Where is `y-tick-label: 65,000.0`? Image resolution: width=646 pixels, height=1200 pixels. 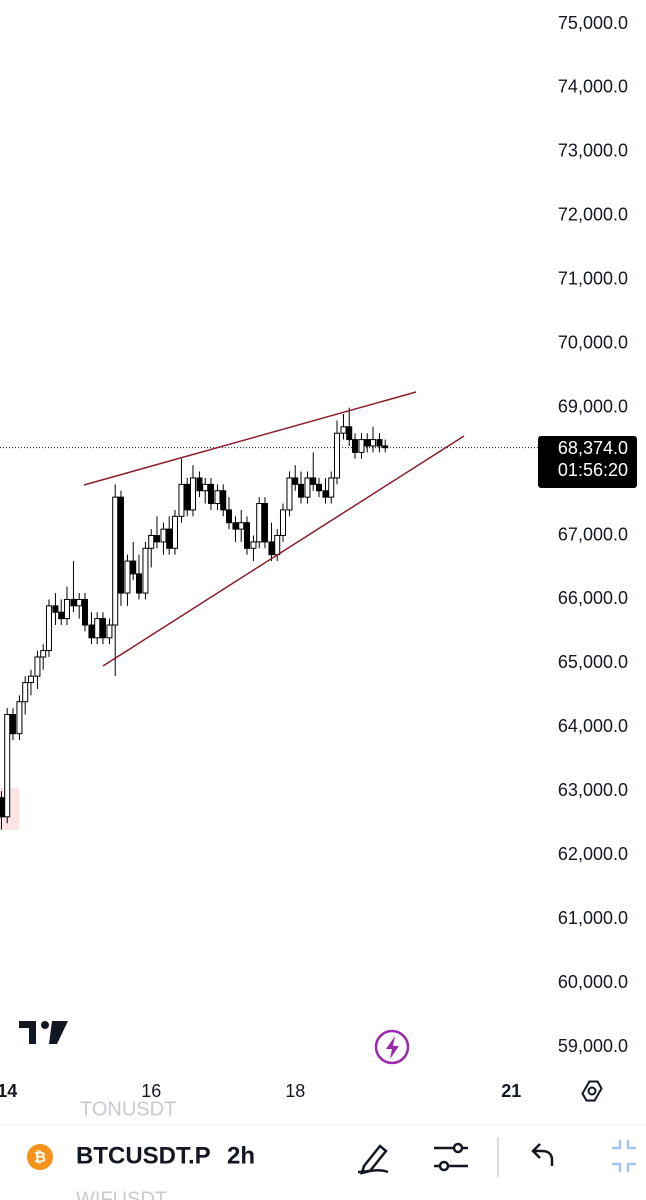 y-tick-label: 65,000.0 is located at coordinates (593, 662).